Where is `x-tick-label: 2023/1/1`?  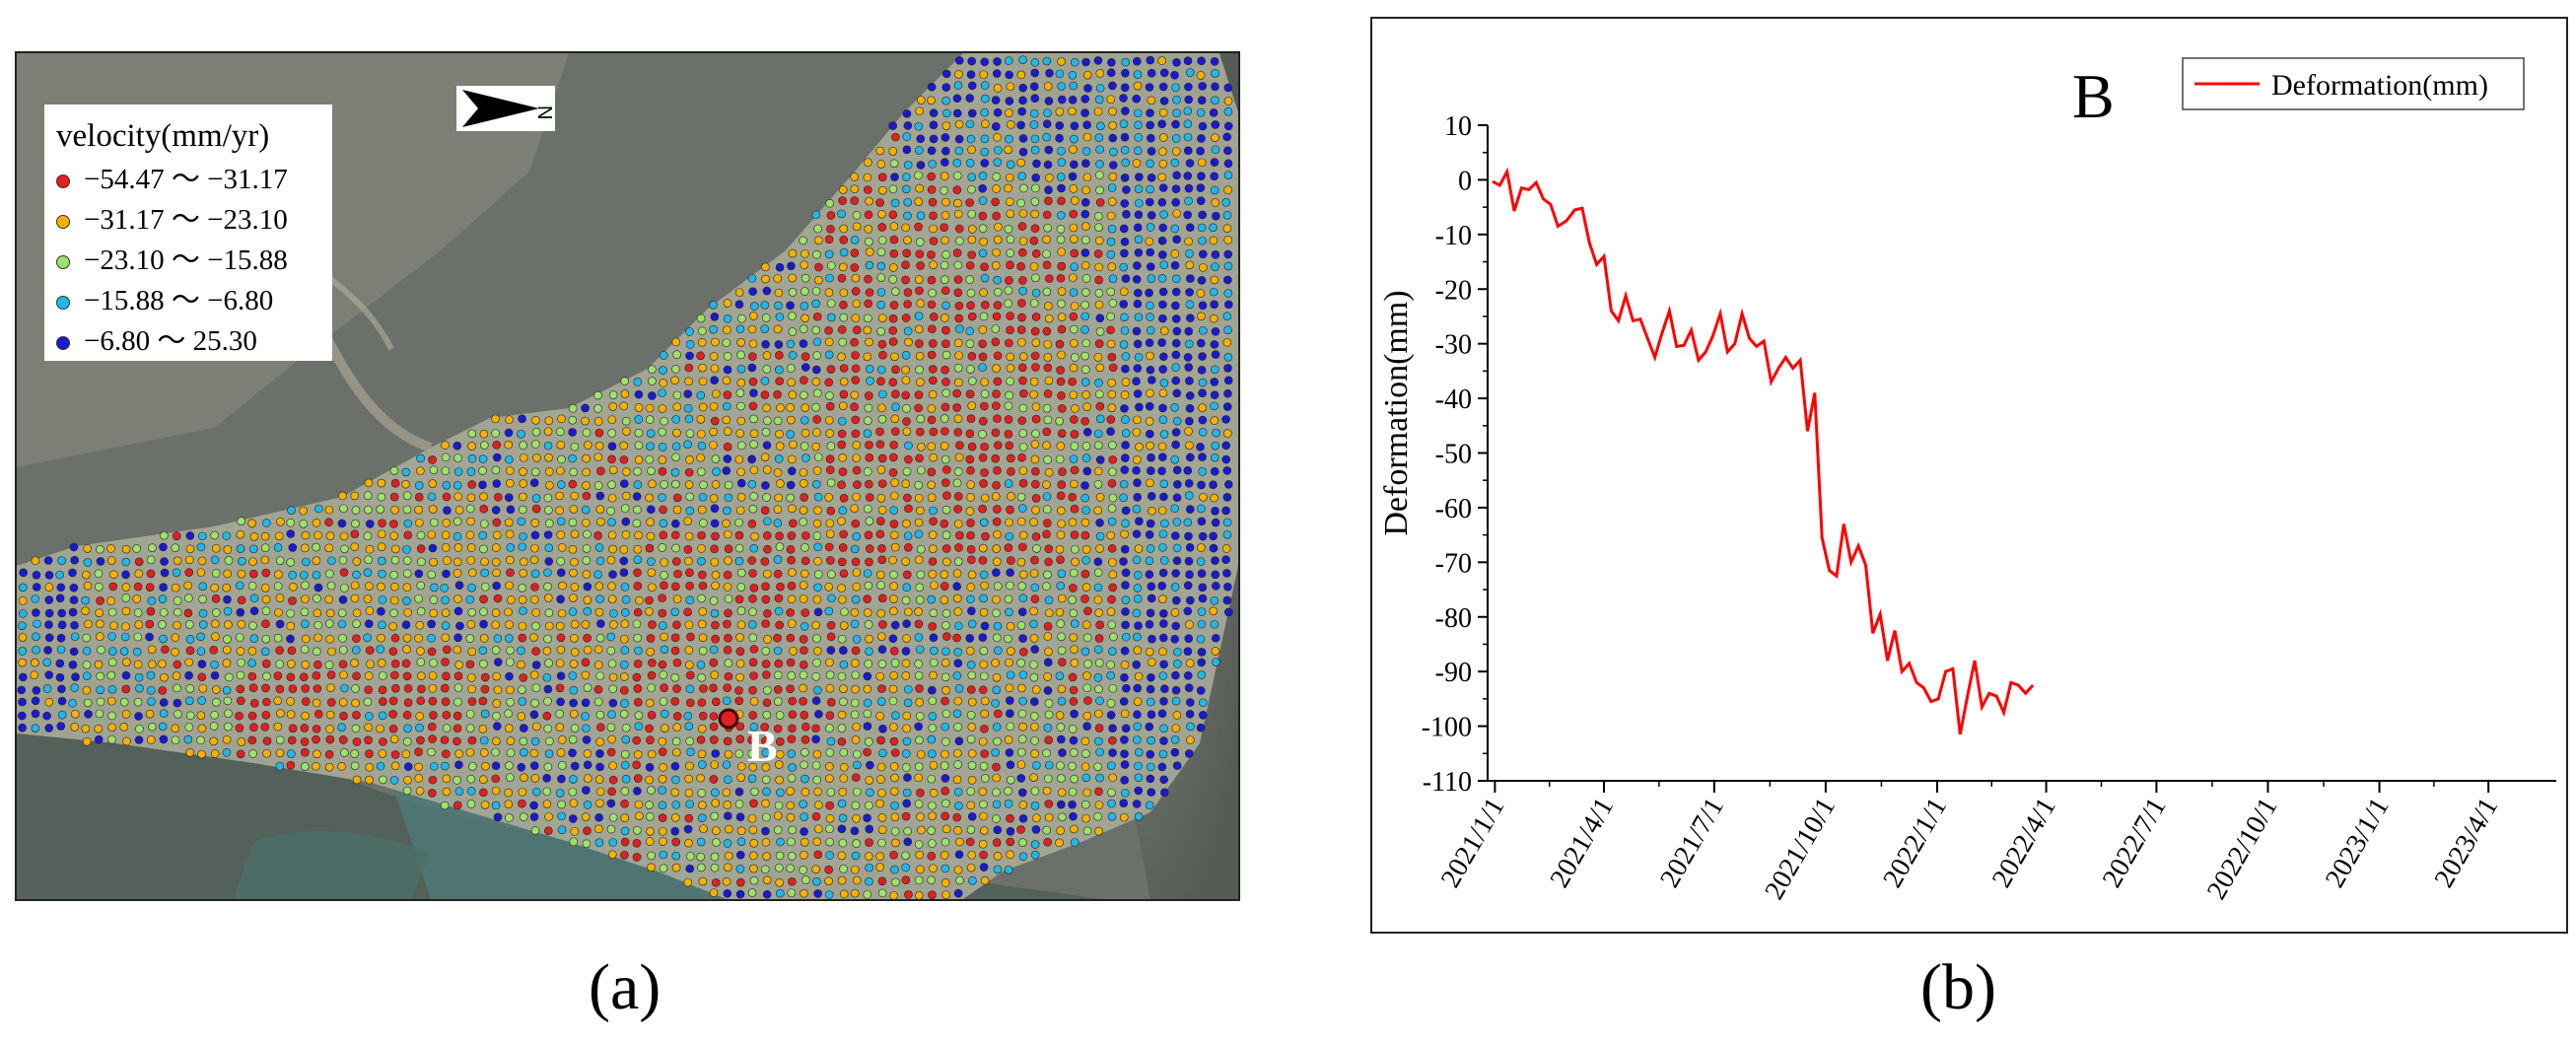
x-tick-label: 2023/1/1 is located at coordinates (2358, 843).